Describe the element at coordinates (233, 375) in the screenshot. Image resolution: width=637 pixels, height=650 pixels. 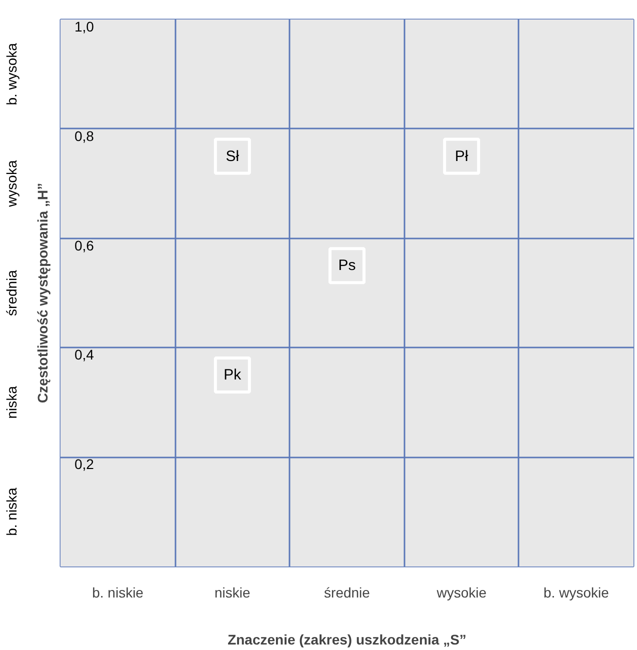
I see `annotation: Pk` at that location.